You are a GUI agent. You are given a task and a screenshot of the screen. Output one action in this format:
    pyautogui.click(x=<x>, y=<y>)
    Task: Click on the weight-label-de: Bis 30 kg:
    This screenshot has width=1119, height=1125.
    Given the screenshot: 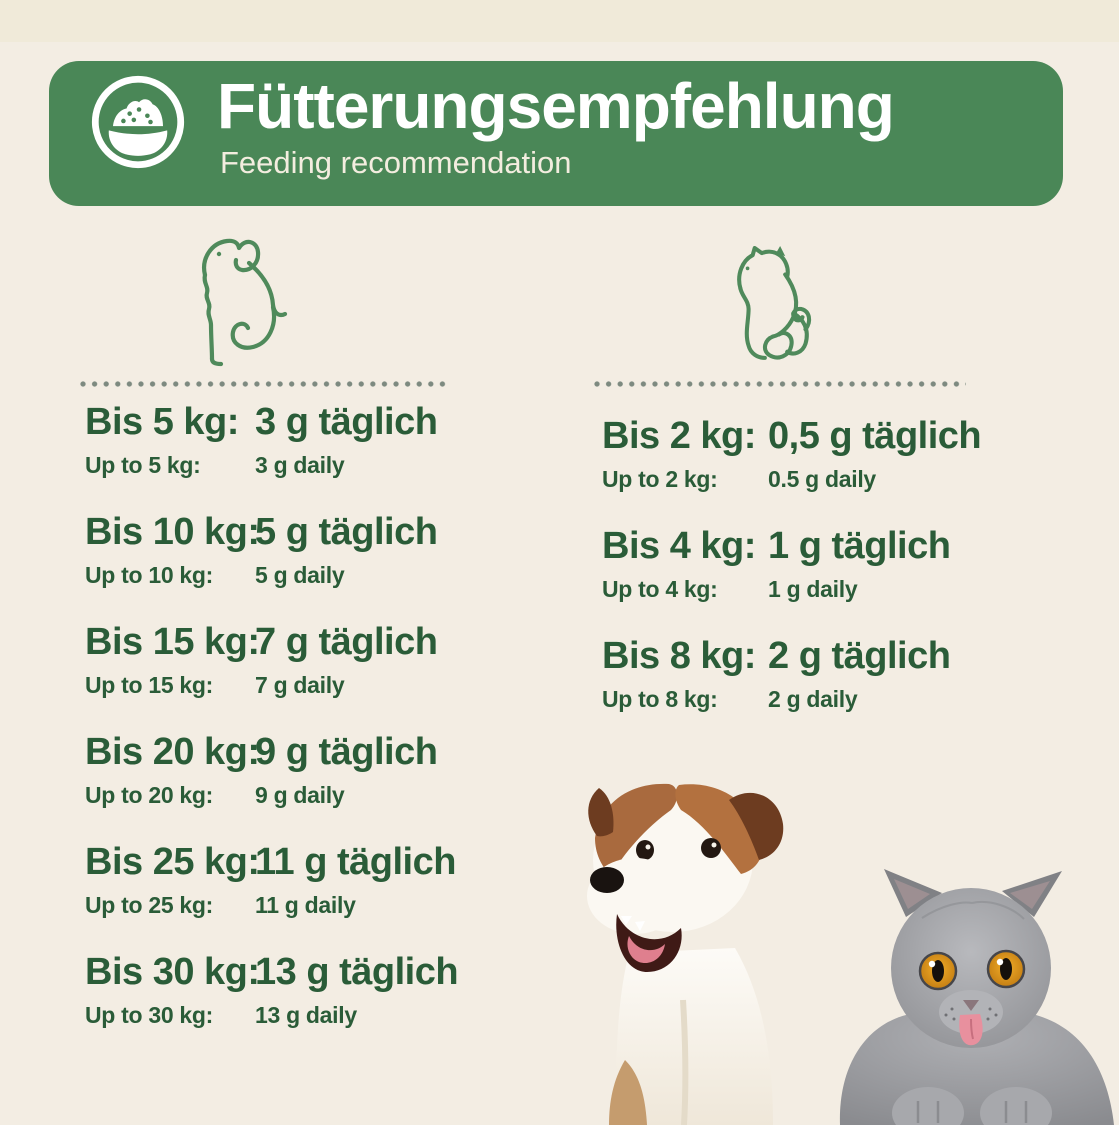 What is the action you would take?
    pyautogui.click(x=172, y=972)
    